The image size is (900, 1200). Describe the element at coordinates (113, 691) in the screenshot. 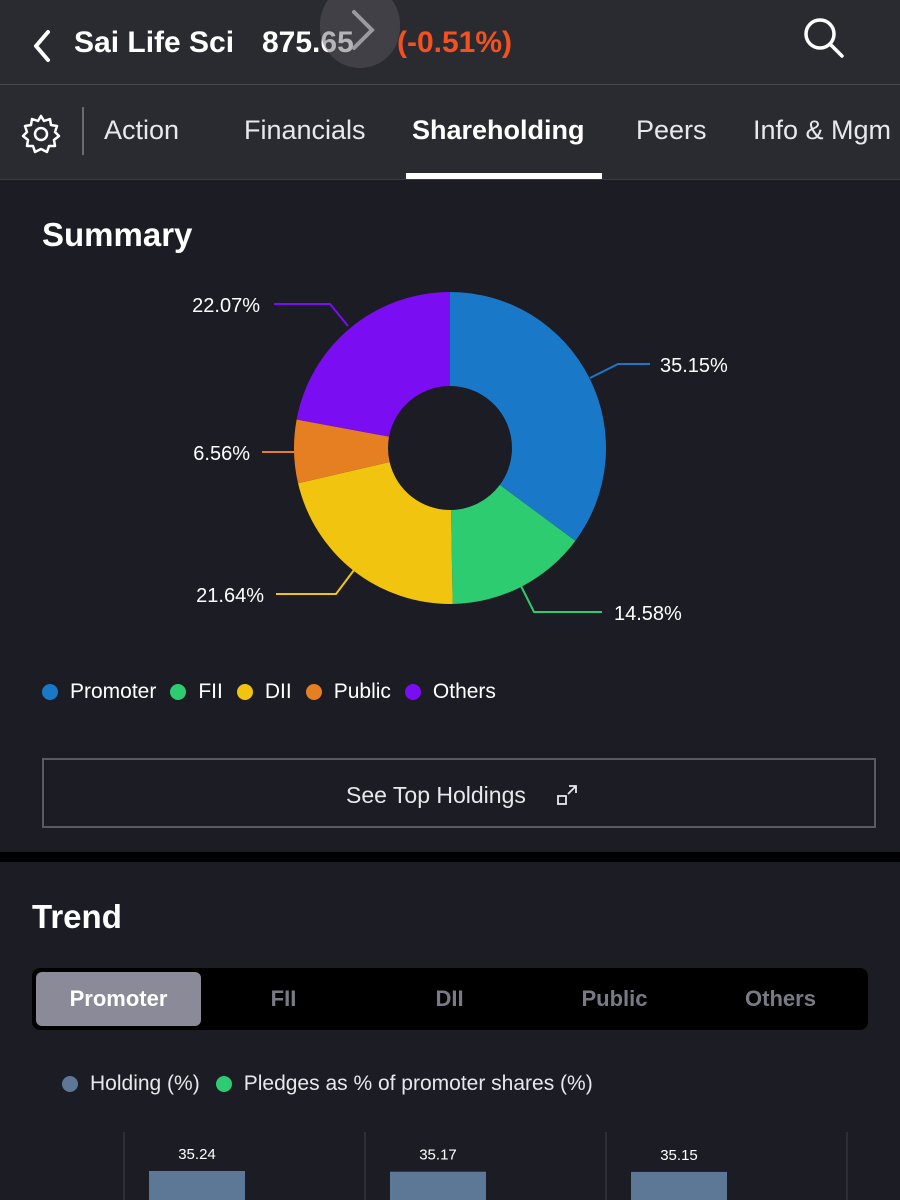

I see `legend-label-promoter: Promoter` at that location.